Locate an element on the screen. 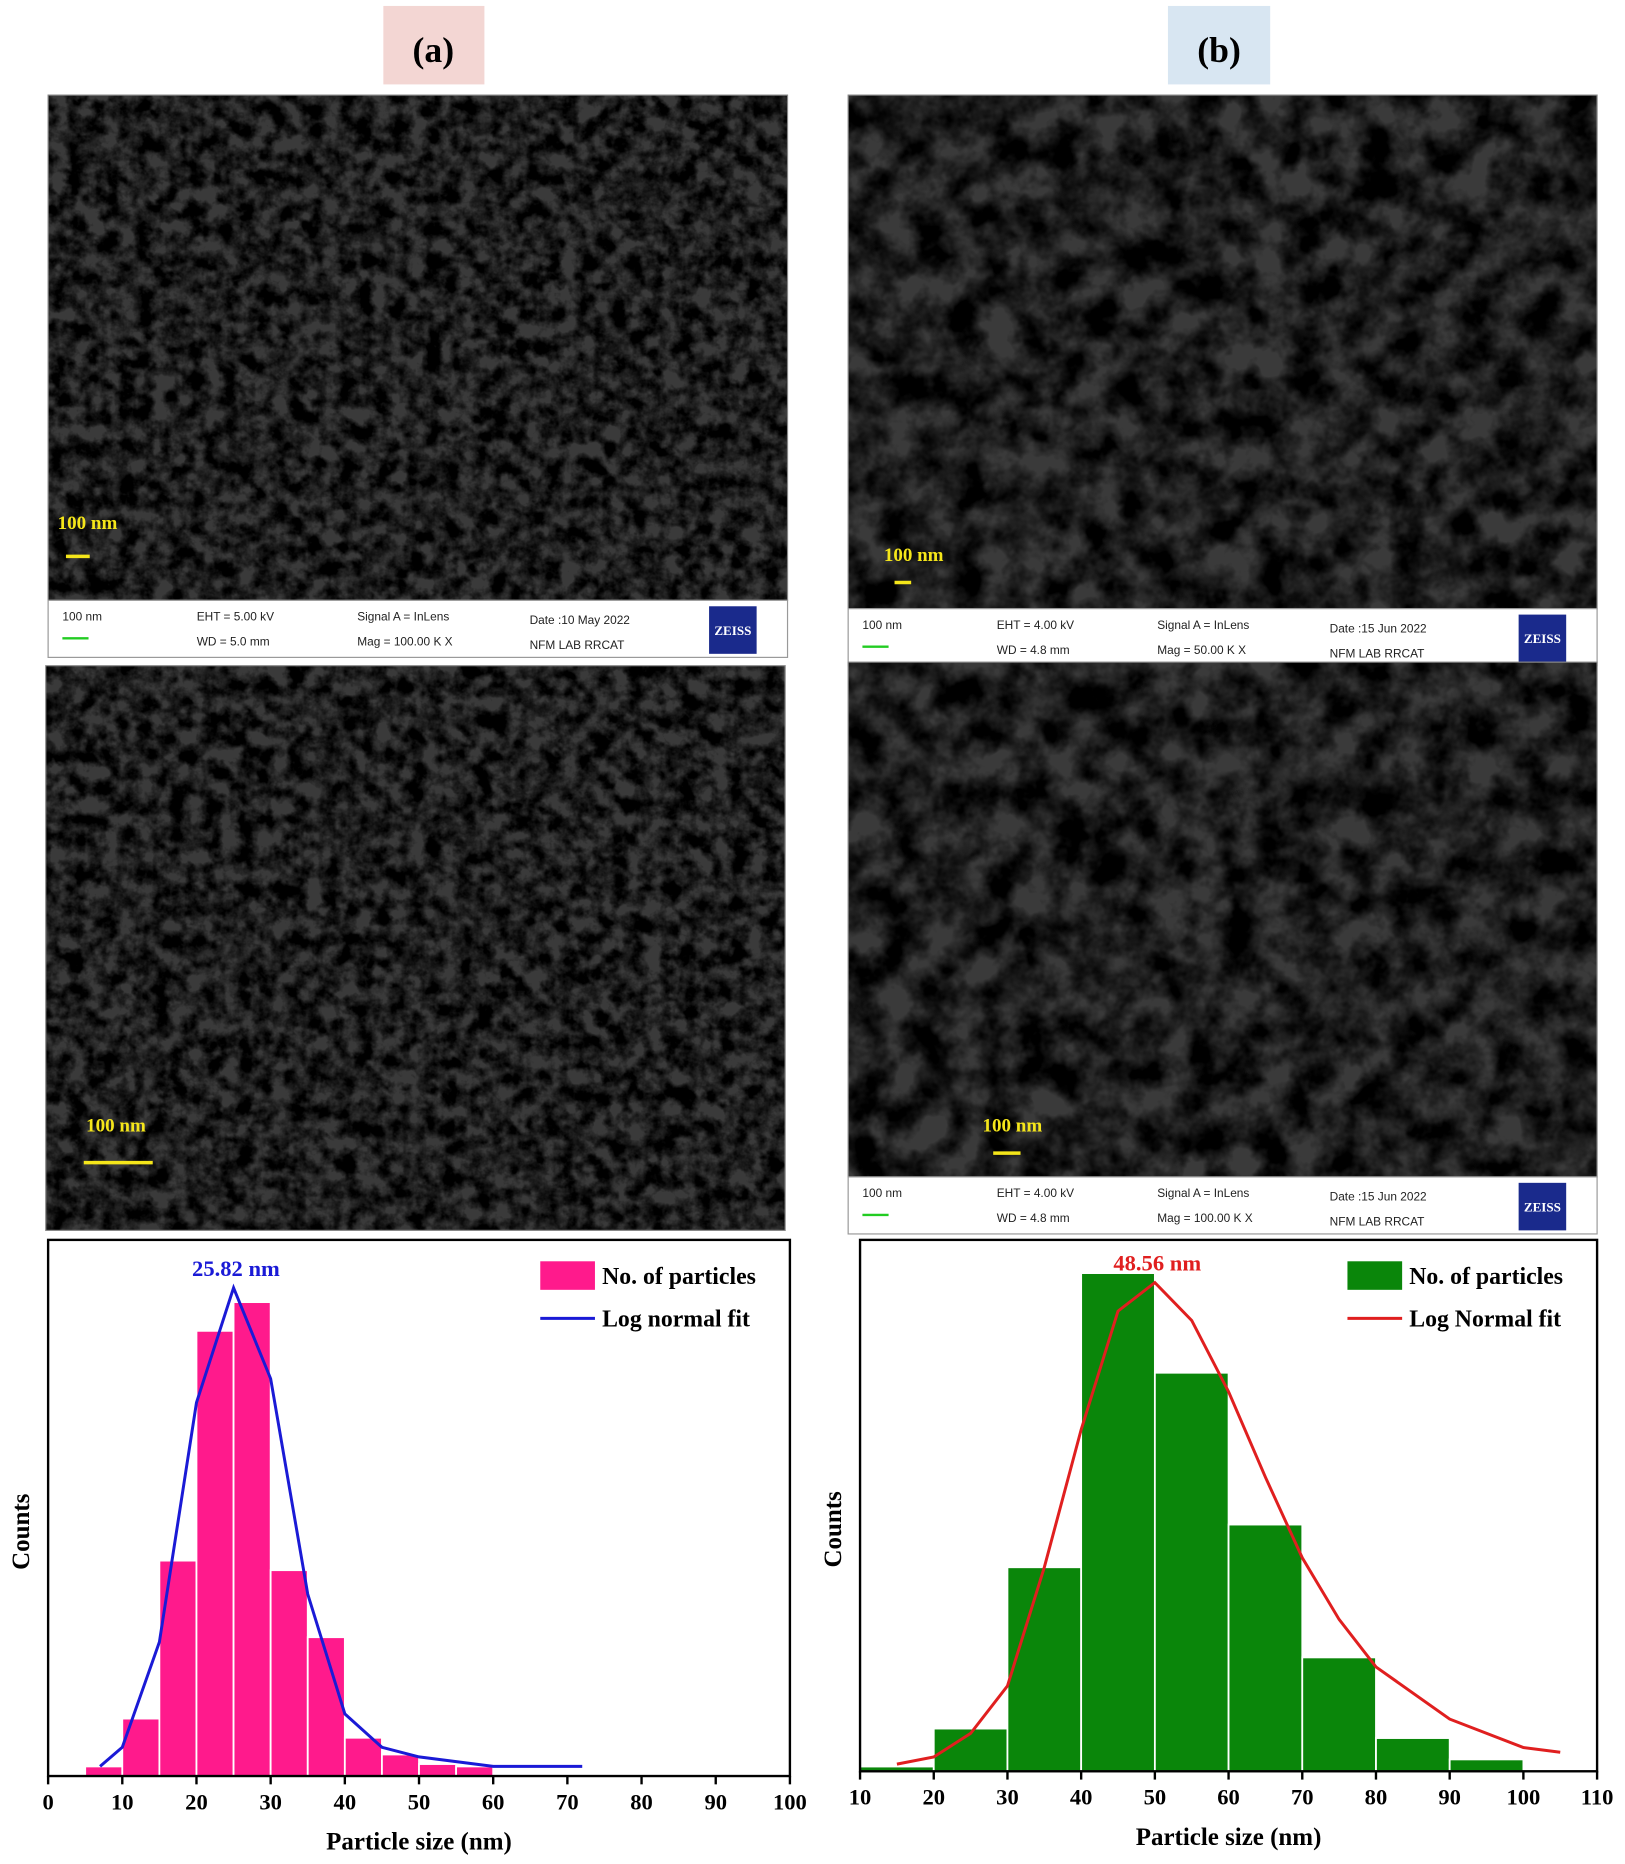  info-text: Date :10 May 2022 is located at coordinates (580, 620).